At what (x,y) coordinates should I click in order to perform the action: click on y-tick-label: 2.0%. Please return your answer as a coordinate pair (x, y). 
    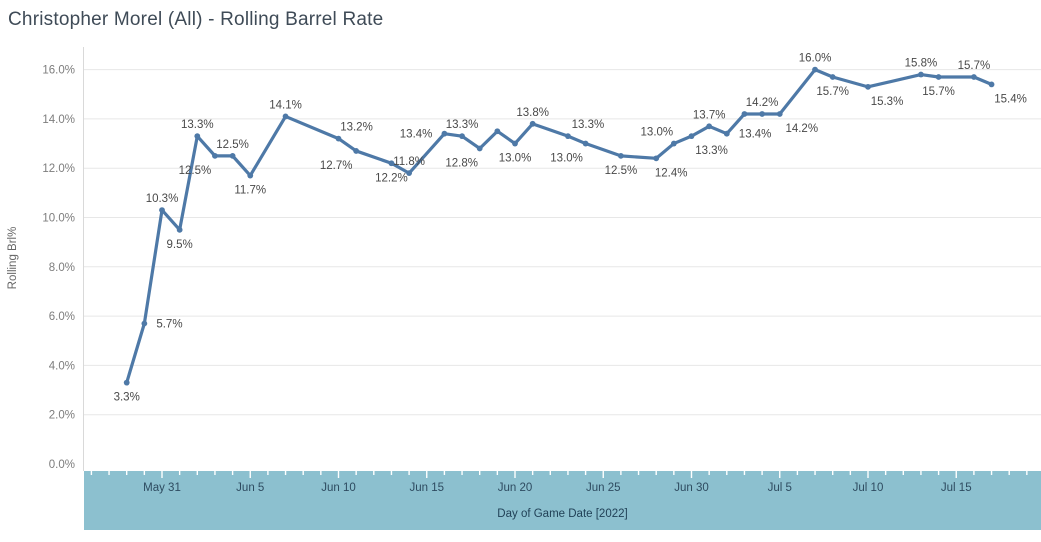
    Looking at the image, I should click on (62, 416).